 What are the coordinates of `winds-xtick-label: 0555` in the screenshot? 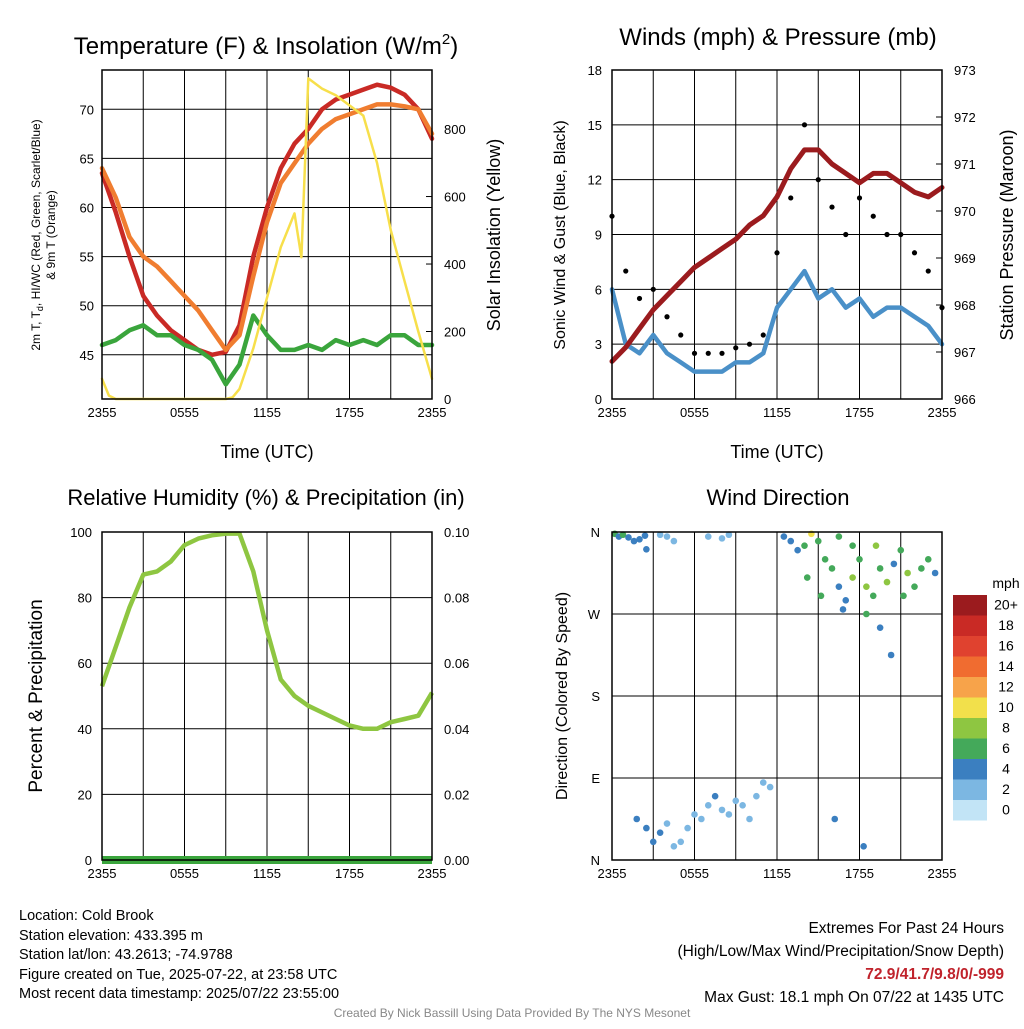 It's located at (694, 412).